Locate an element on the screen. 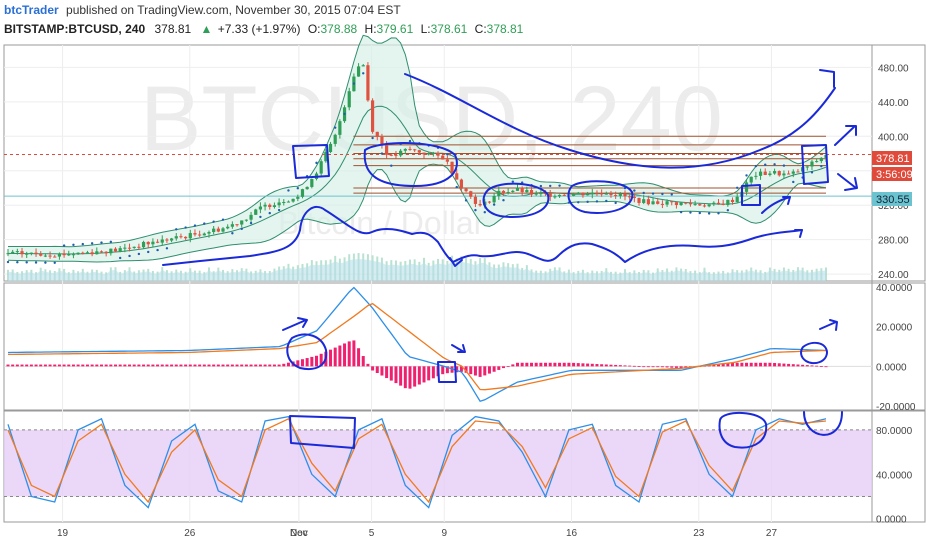 This screenshot has width=932, height=550. annotation-arrow-right-up is located at coordinates (845, 135).